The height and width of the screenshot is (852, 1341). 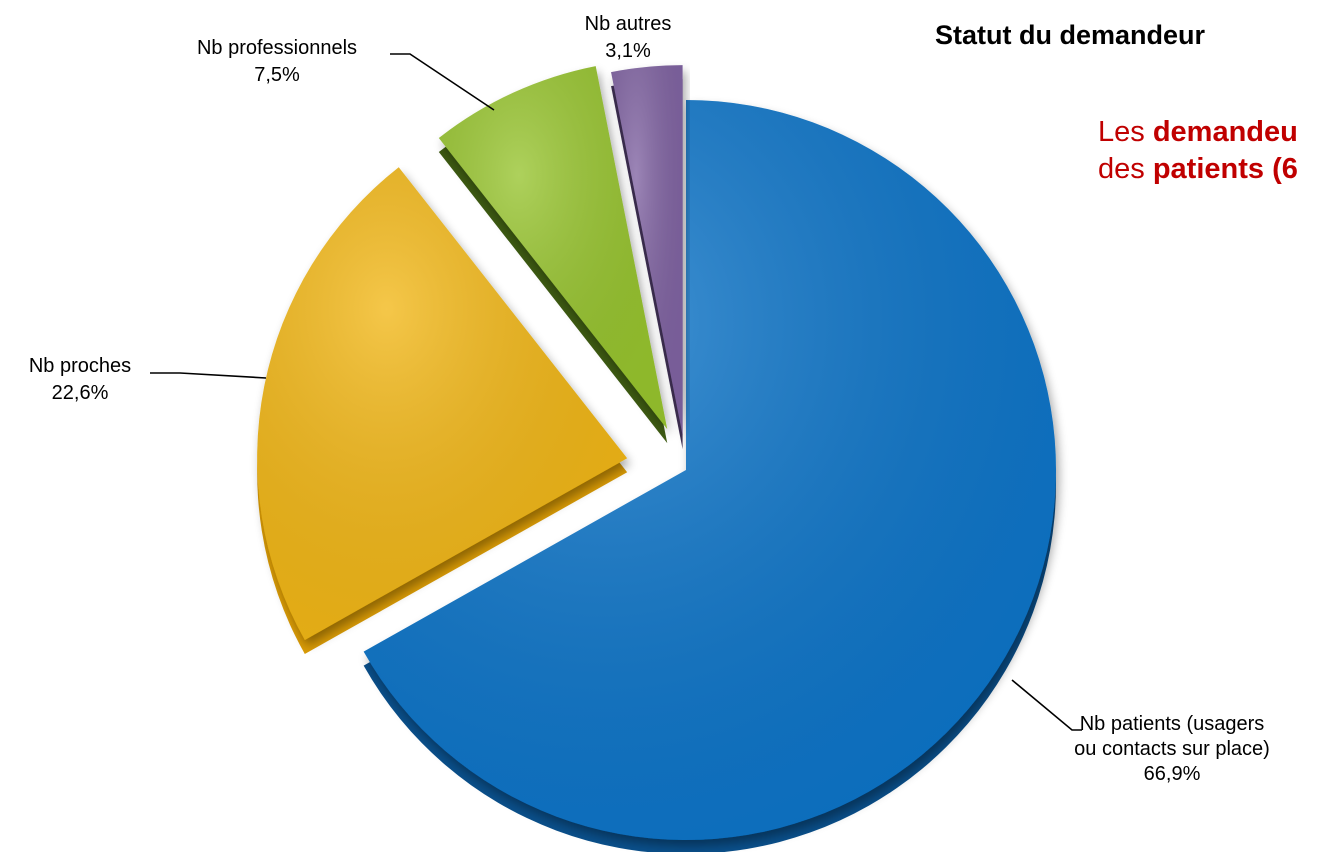 What do you see at coordinates (277, 48) in the screenshot?
I see `slice-name-professionnels: Nb professionnels` at bounding box center [277, 48].